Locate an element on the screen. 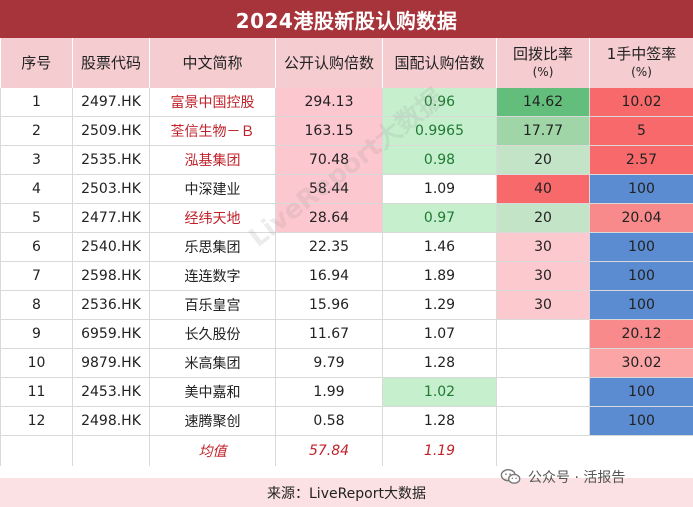 The image size is (693, 507). cell-code: 9879.HK is located at coordinates (111, 363).